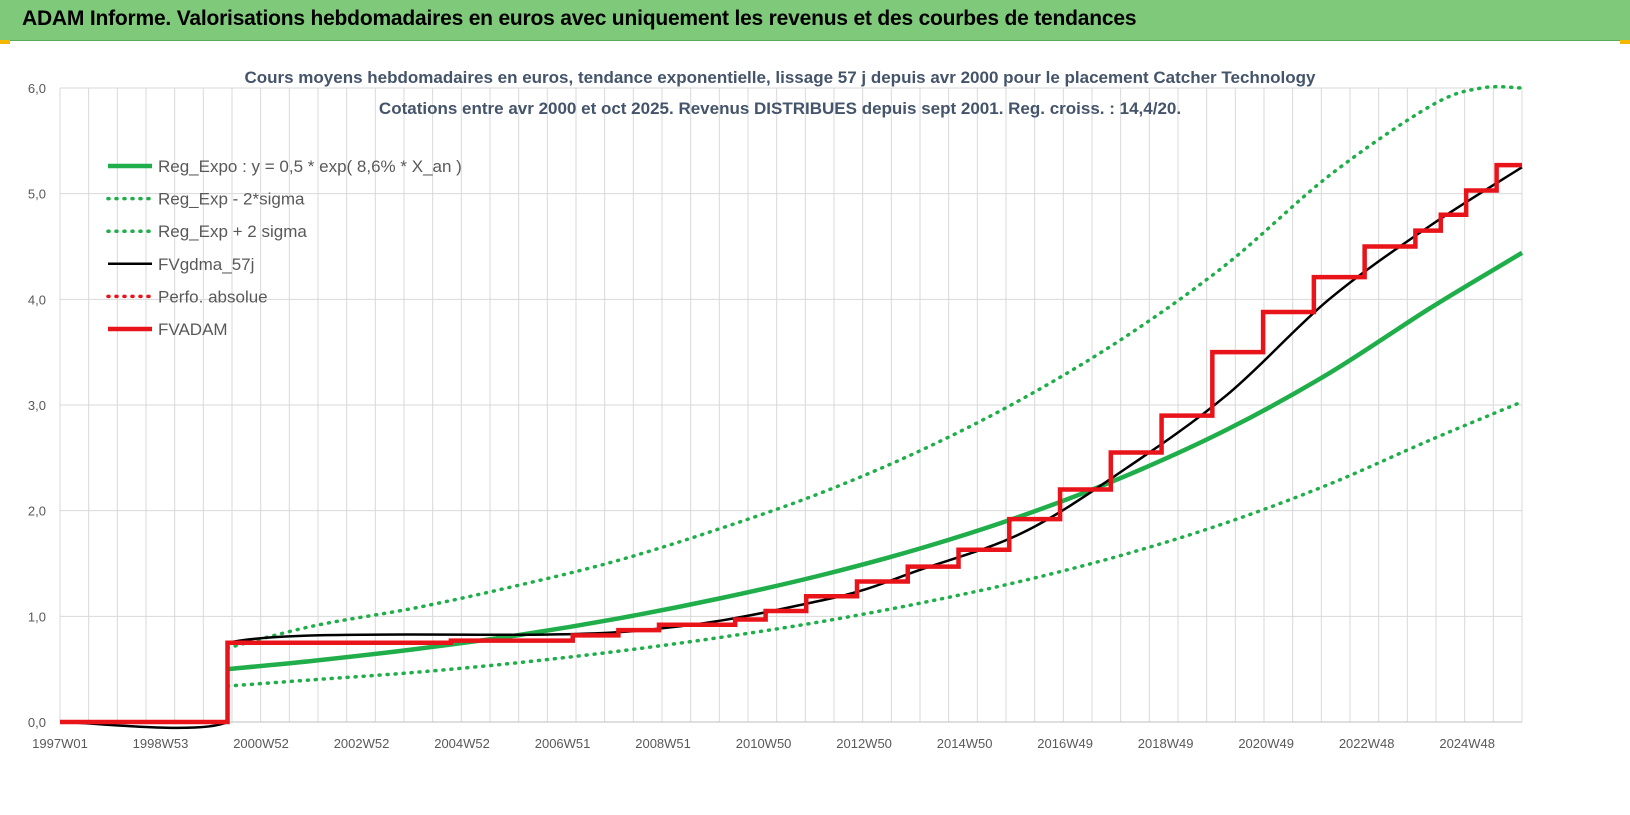  I want to click on x-tick-label: 2022W48, so click(1367, 743).